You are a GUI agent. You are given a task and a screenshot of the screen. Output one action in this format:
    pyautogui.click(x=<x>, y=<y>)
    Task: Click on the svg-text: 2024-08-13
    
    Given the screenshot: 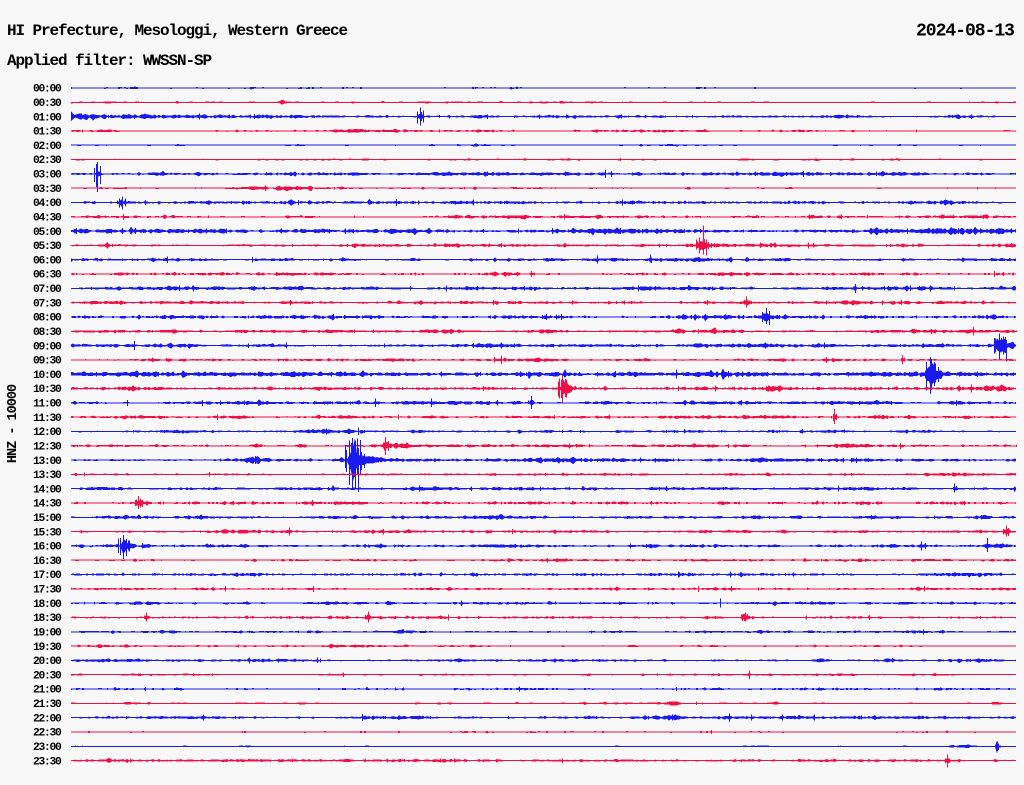 What is the action you would take?
    pyautogui.click(x=965, y=32)
    